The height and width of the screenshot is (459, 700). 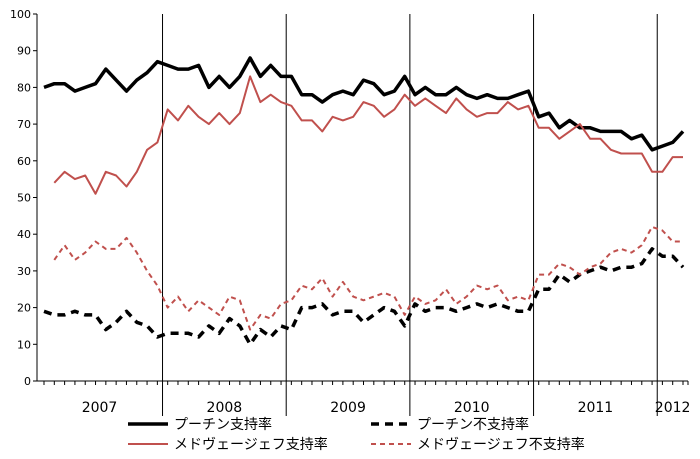 I want to click on year-label: 2009, so click(x=348, y=408).